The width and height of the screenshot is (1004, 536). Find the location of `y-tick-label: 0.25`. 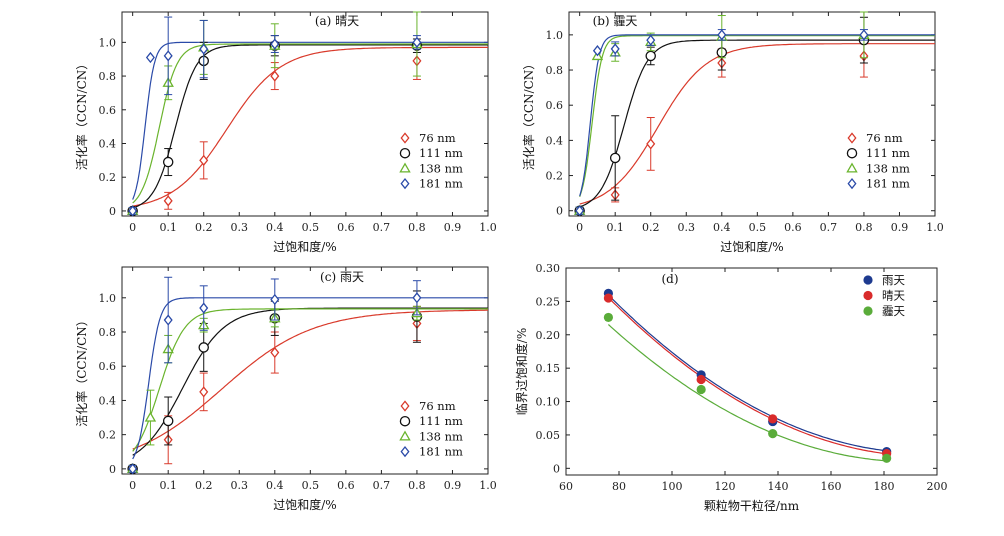

y-tick-label: 0.25 is located at coordinates (548, 301).